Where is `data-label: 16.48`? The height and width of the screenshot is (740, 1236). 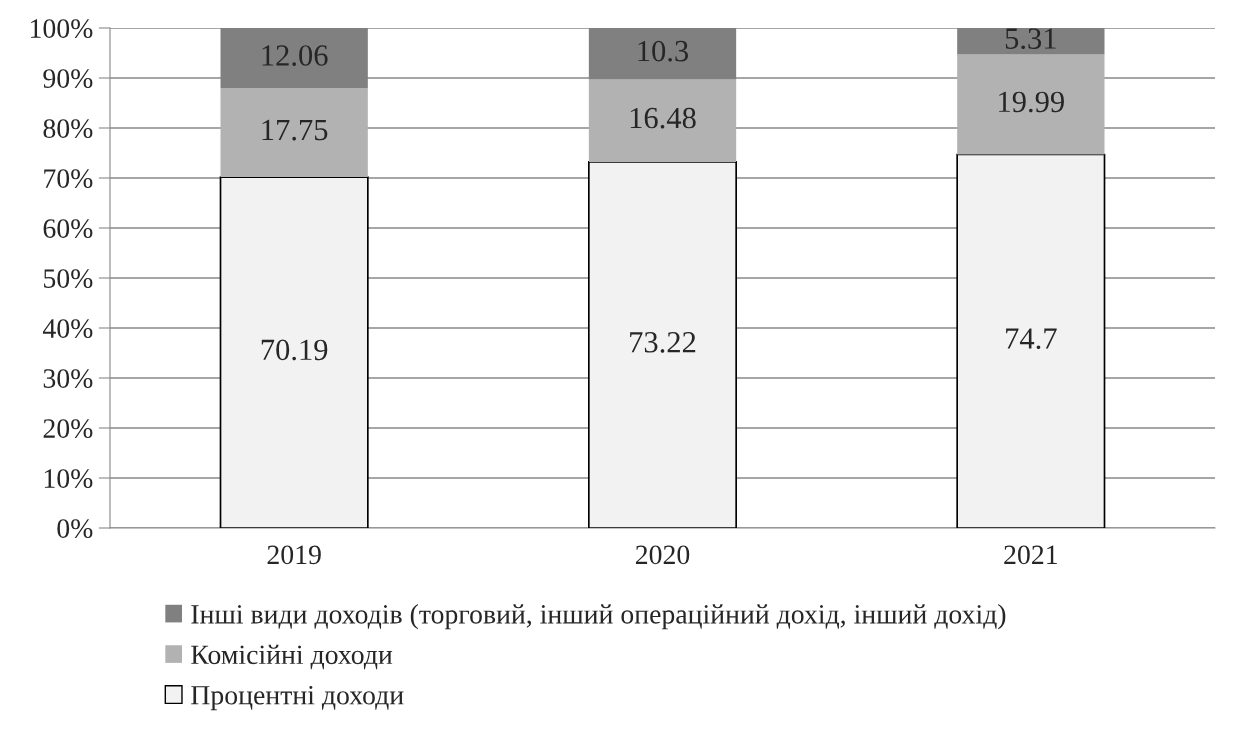
data-label: 16.48 is located at coordinates (663, 118).